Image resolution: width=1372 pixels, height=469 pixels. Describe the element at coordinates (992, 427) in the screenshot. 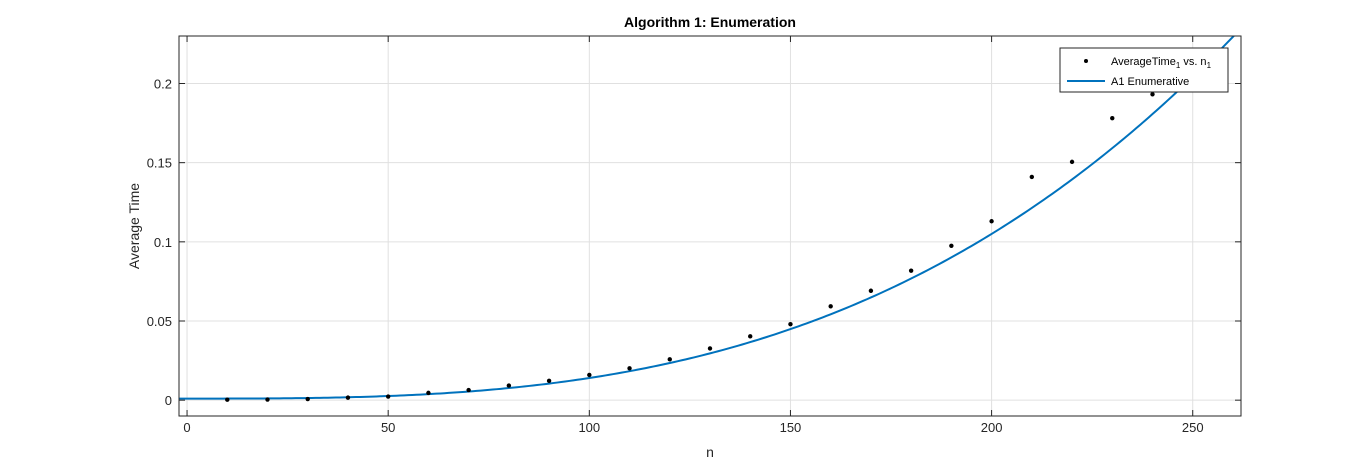

I see `x-tick-label: 200` at that location.